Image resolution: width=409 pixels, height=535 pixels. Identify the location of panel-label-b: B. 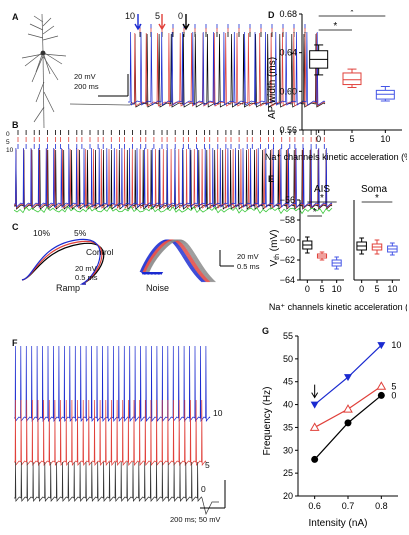
(15, 125).